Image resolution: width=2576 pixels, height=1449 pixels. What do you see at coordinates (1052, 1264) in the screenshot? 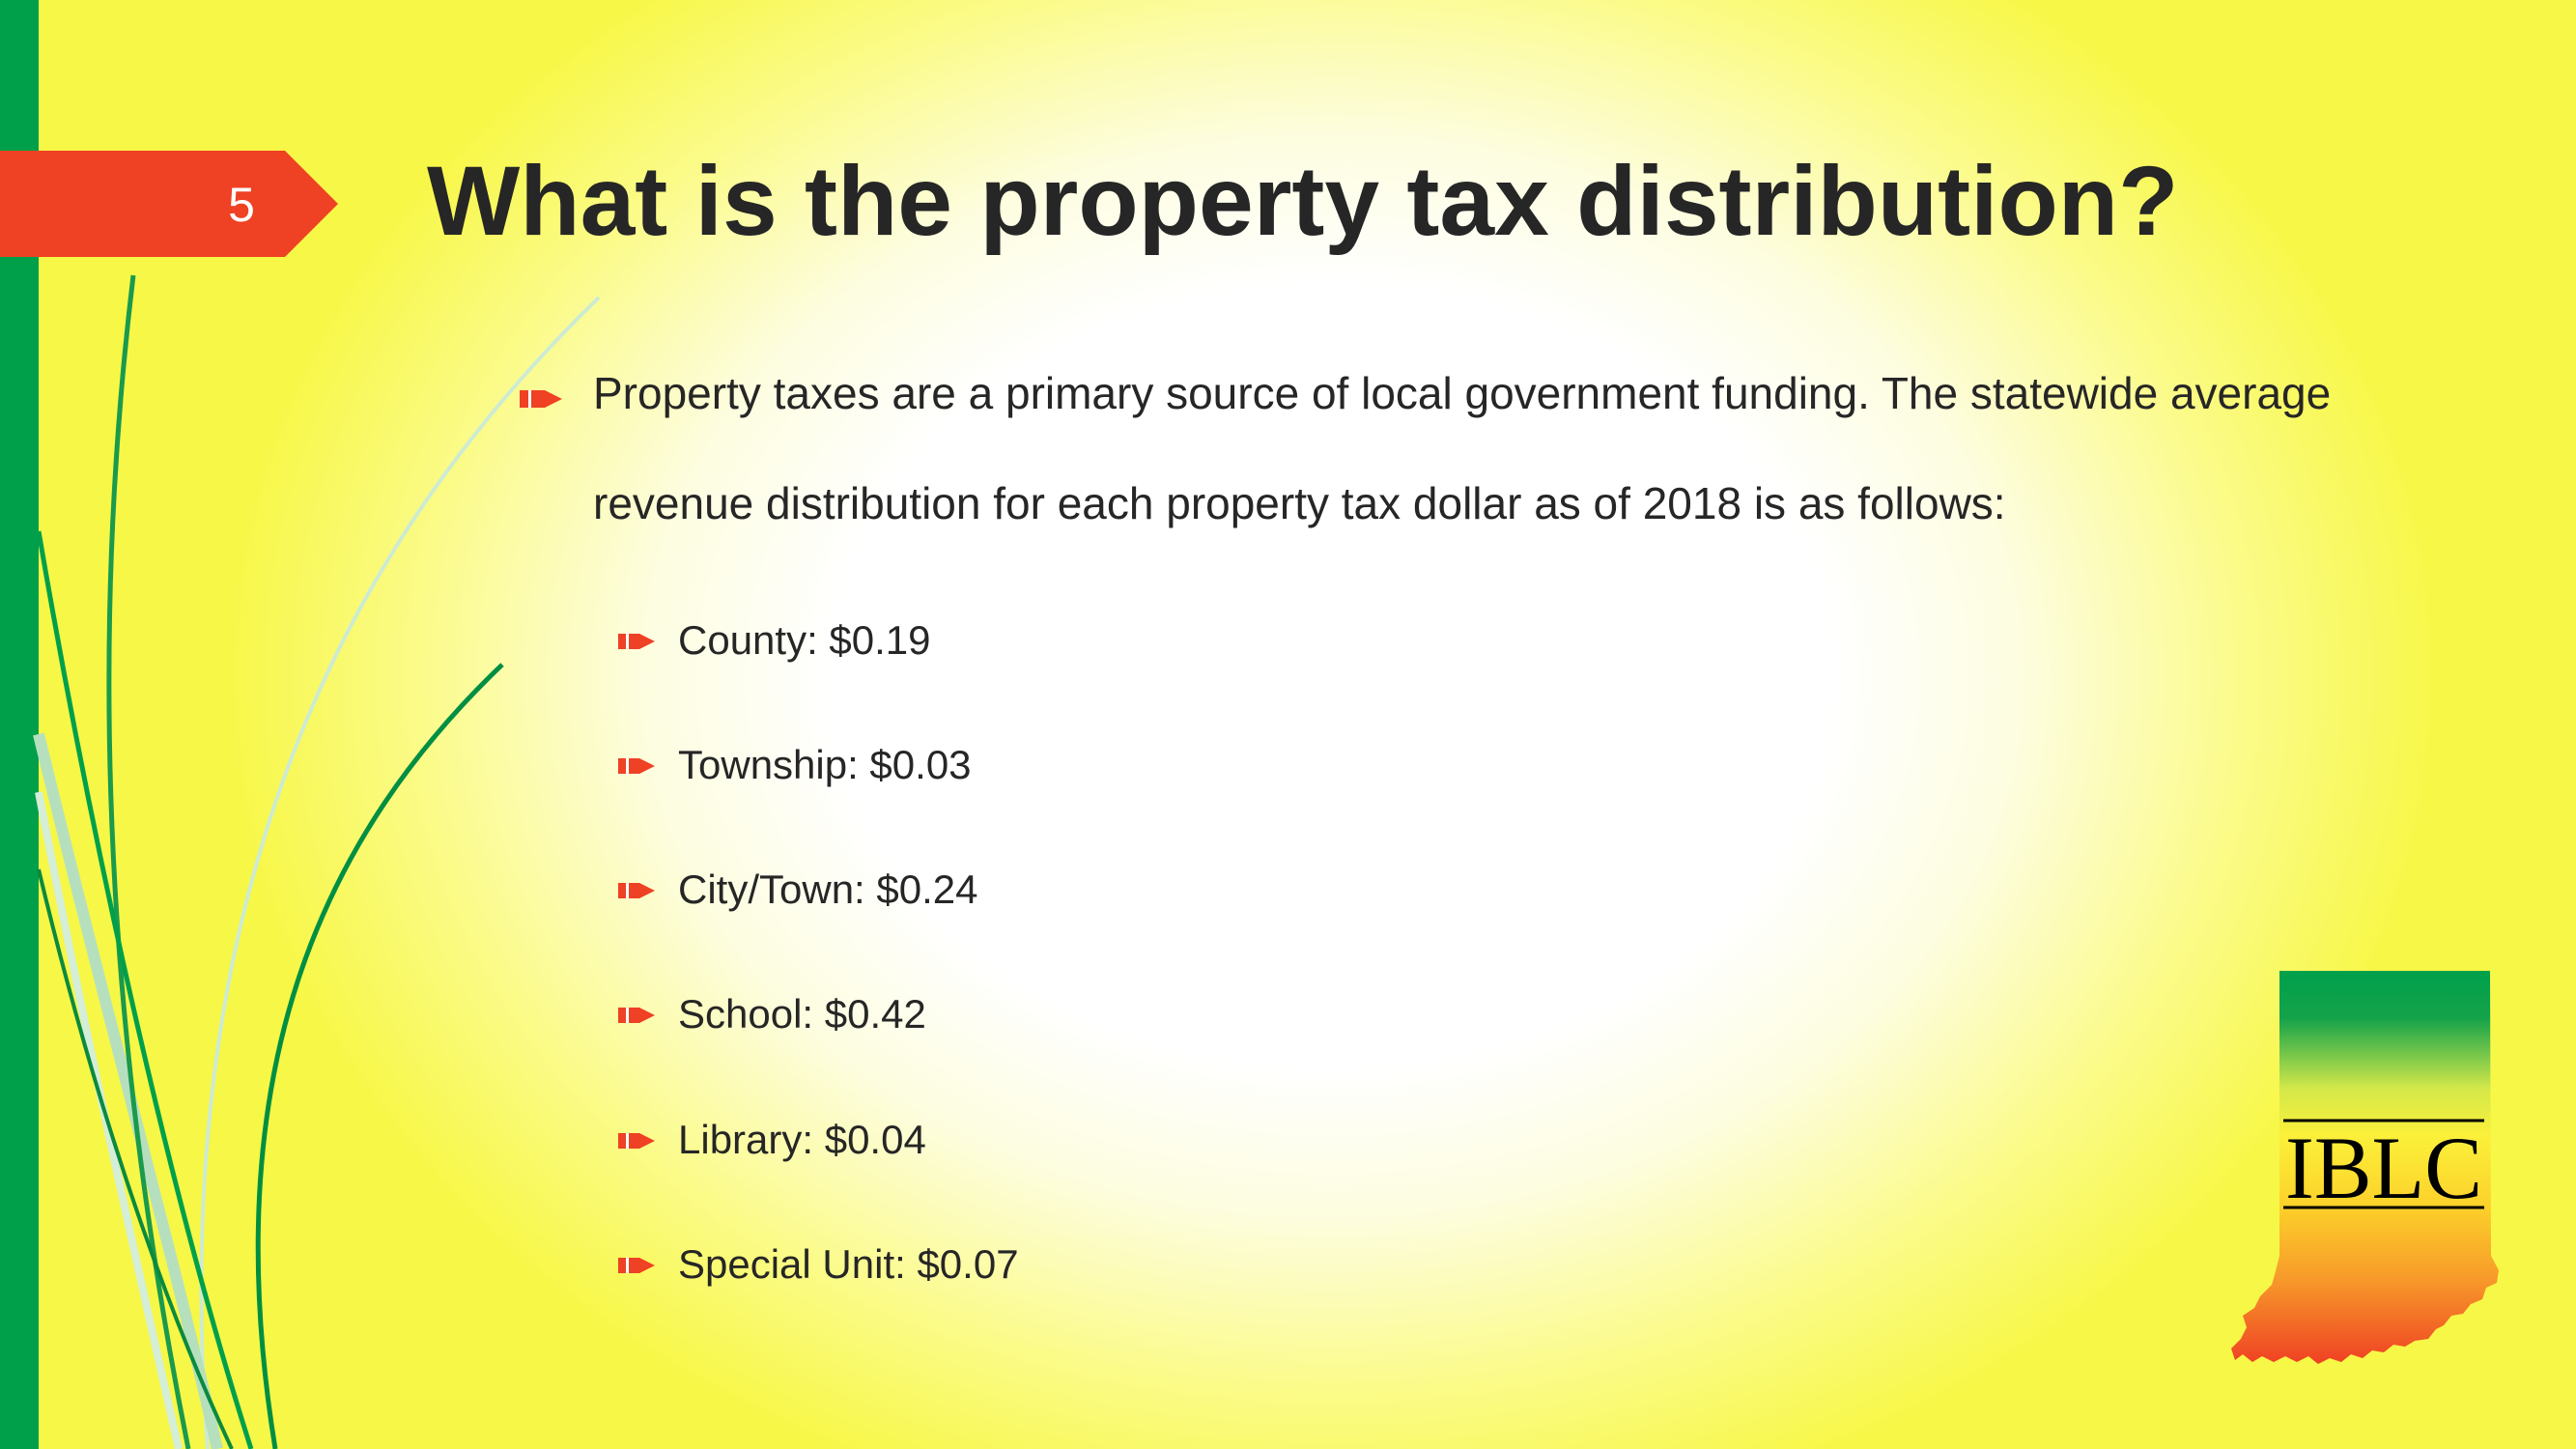
I see `list-item: Special Unit: $0.07` at bounding box center [1052, 1264].